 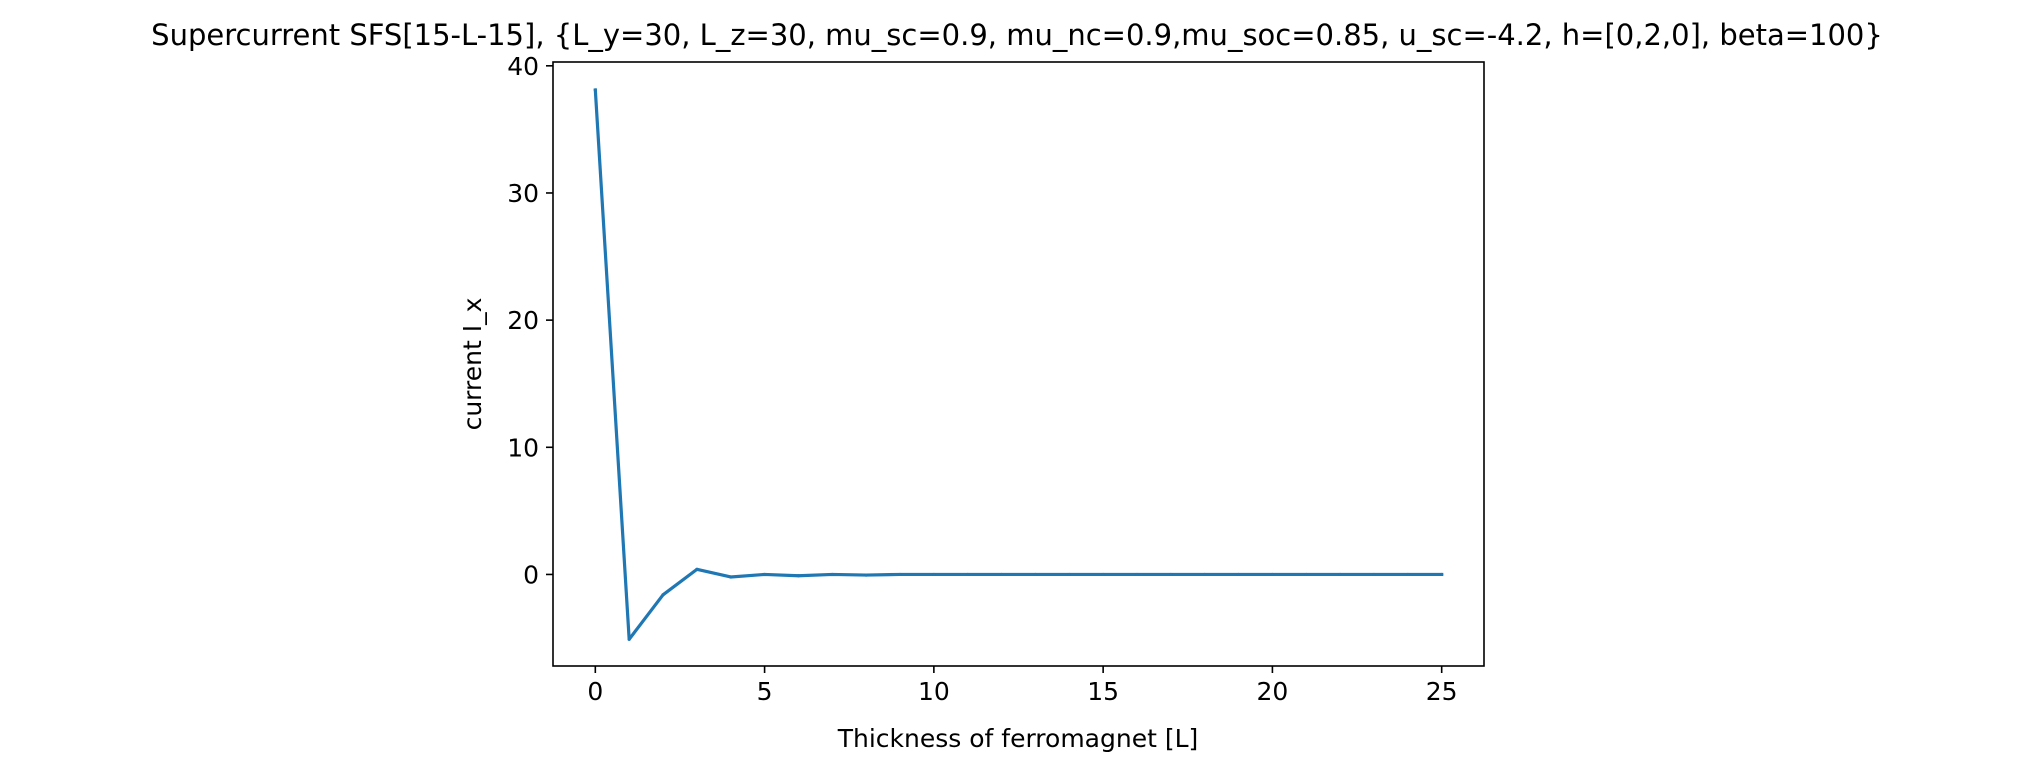 What do you see at coordinates (523, 447) in the screenshot?
I see `y-tick-label: 10` at bounding box center [523, 447].